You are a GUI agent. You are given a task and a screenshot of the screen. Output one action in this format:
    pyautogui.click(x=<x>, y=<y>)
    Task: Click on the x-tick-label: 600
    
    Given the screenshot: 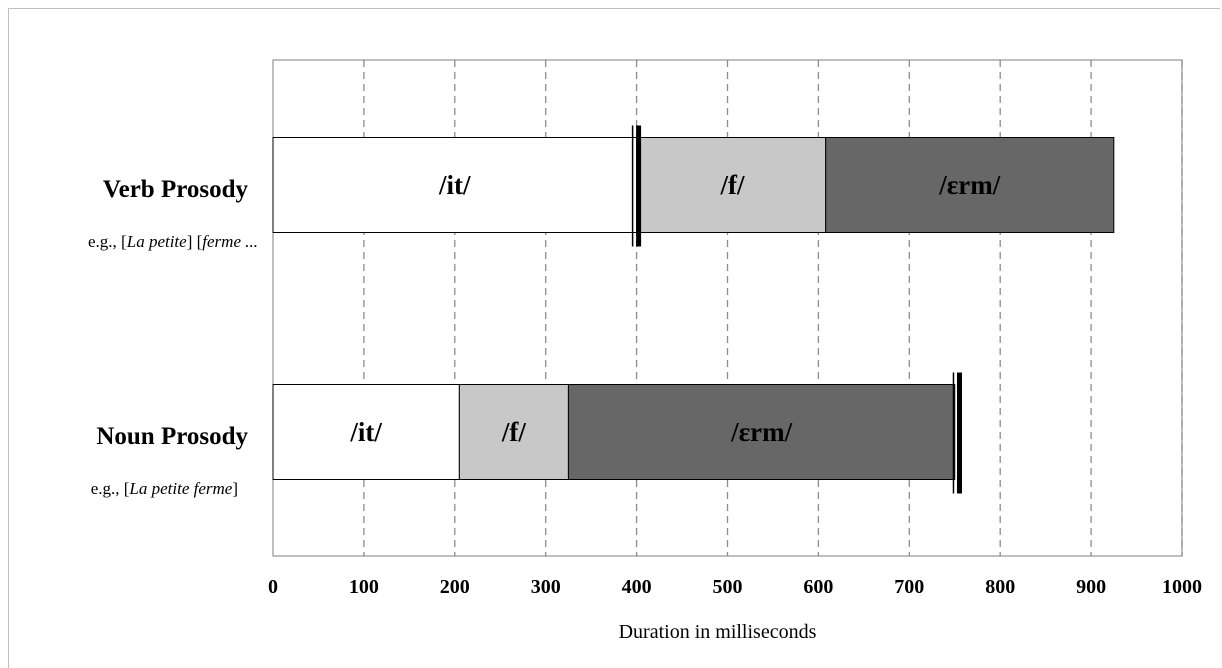 What is the action you would take?
    pyautogui.click(x=818, y=587)
    